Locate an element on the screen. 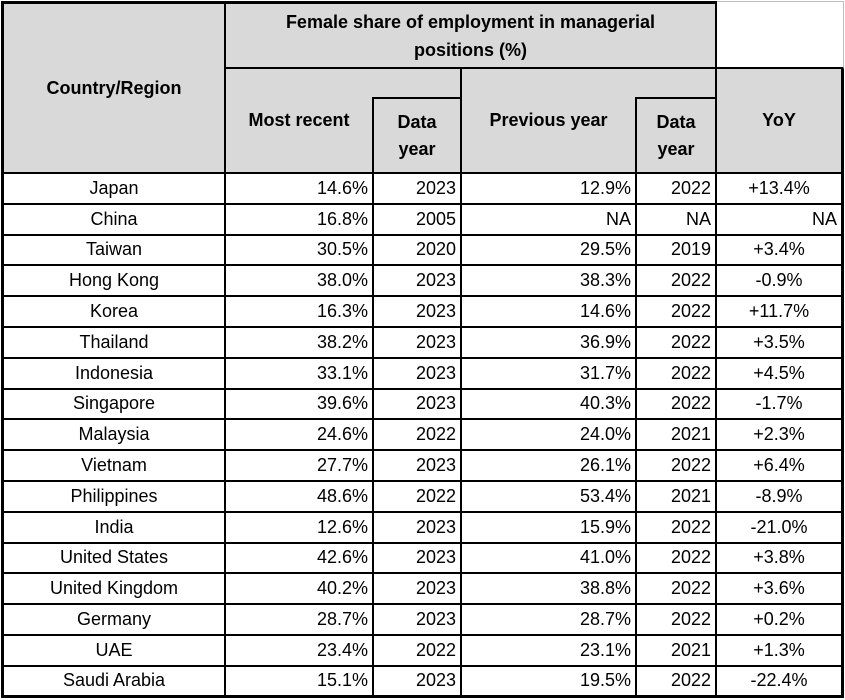 The width and height of the screenshot is (845, 700). cell-yoy: -22.4% is located at coordinates (780, 682).